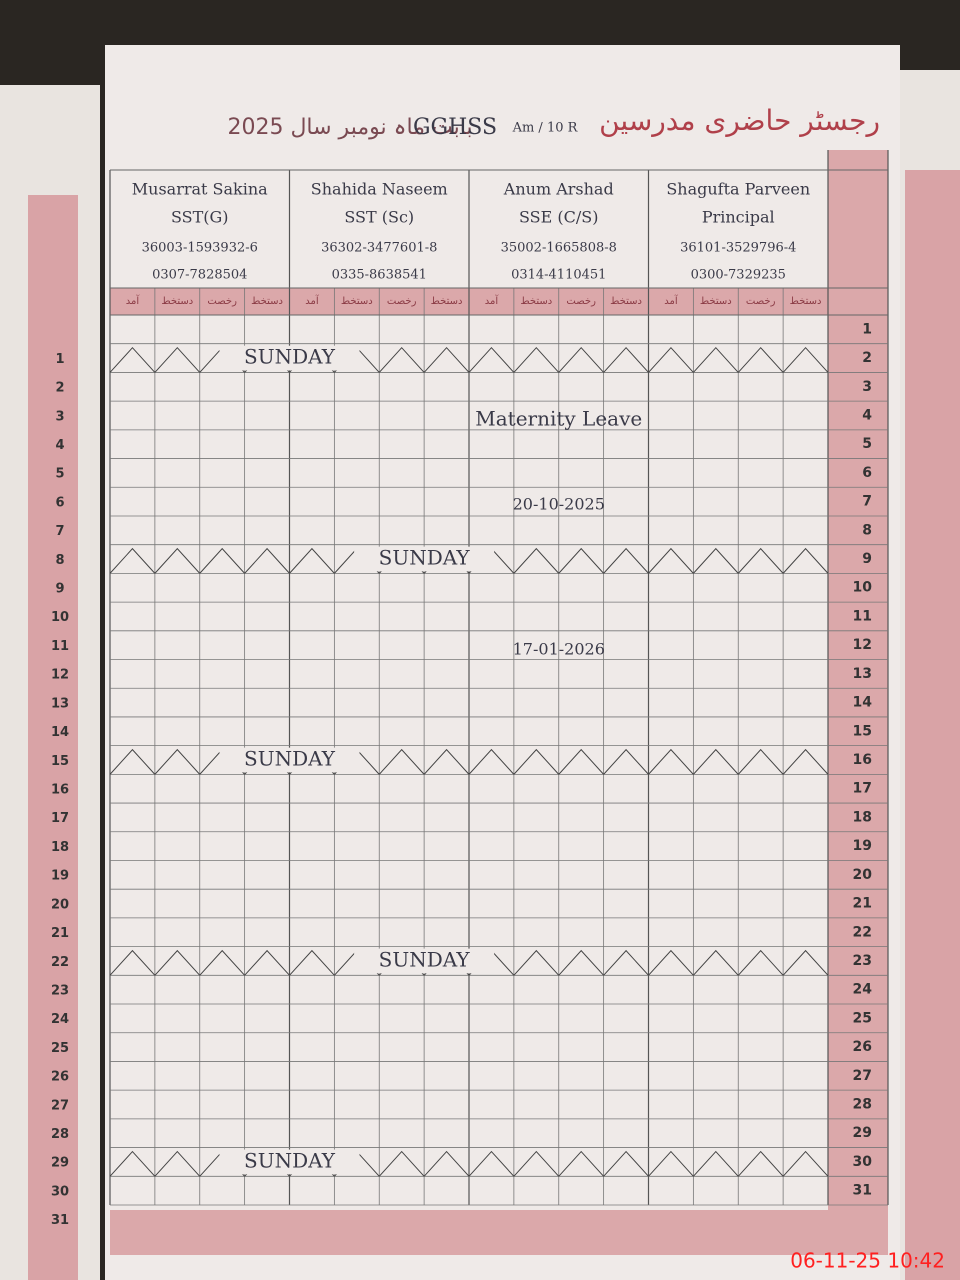 This screenshot has height=1280, width=960. What do you see at coordinates (200, 248) in the screenshot?
I see `teacher-cnic: 36003-1593932-6` at bounding box center [200, 248].